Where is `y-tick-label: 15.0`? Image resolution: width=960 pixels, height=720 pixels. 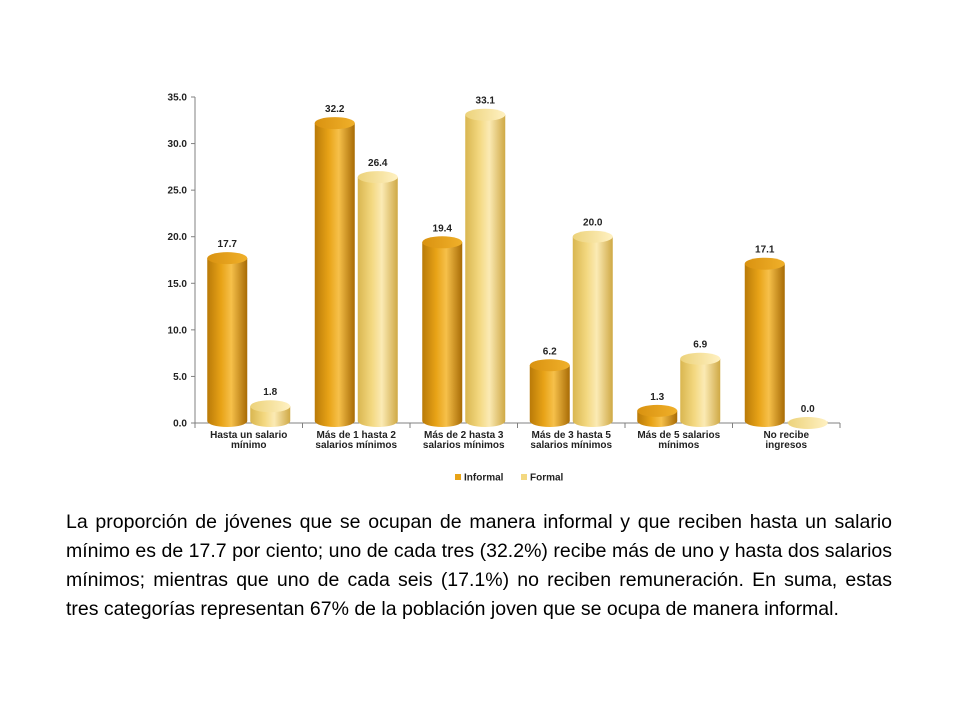 y-tick-label: 15.0 is located at coordinates (178, 284).